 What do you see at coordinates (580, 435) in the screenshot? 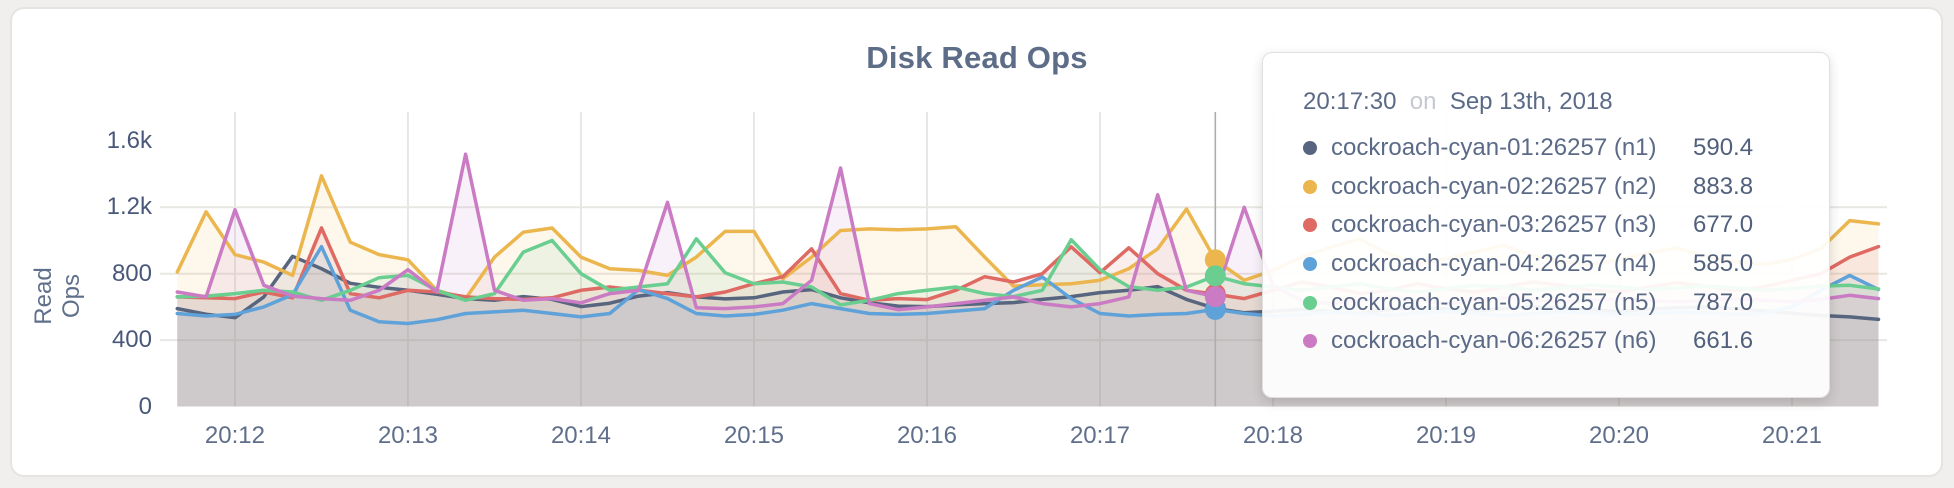
I see `x-tick-20:14: 20:14` at bounding box center [580, 435].